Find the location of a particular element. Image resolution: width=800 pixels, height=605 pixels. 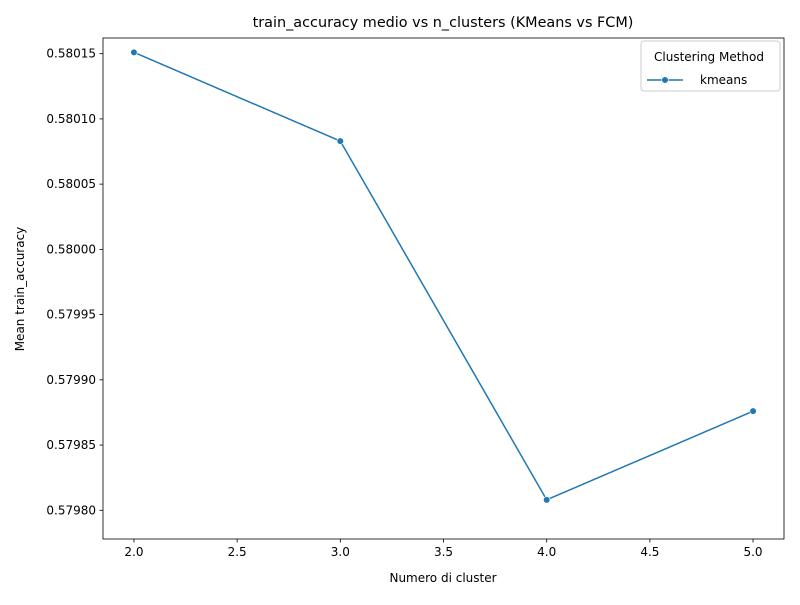

x-tick-label: 2.5 is located at coordinates (237, 552).